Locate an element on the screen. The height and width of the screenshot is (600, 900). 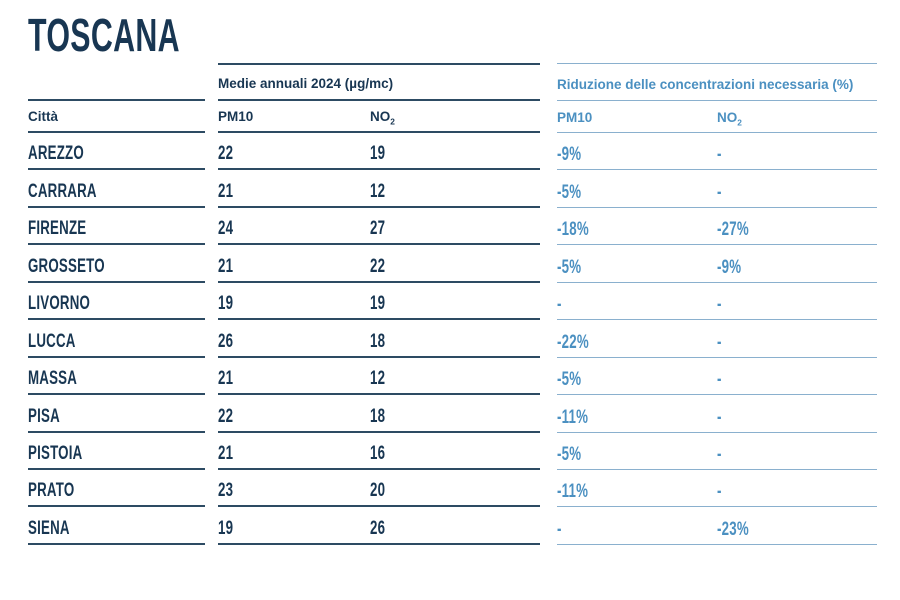
reduction-pm10-value-cell: -22% is located at coordinates (637, 339).